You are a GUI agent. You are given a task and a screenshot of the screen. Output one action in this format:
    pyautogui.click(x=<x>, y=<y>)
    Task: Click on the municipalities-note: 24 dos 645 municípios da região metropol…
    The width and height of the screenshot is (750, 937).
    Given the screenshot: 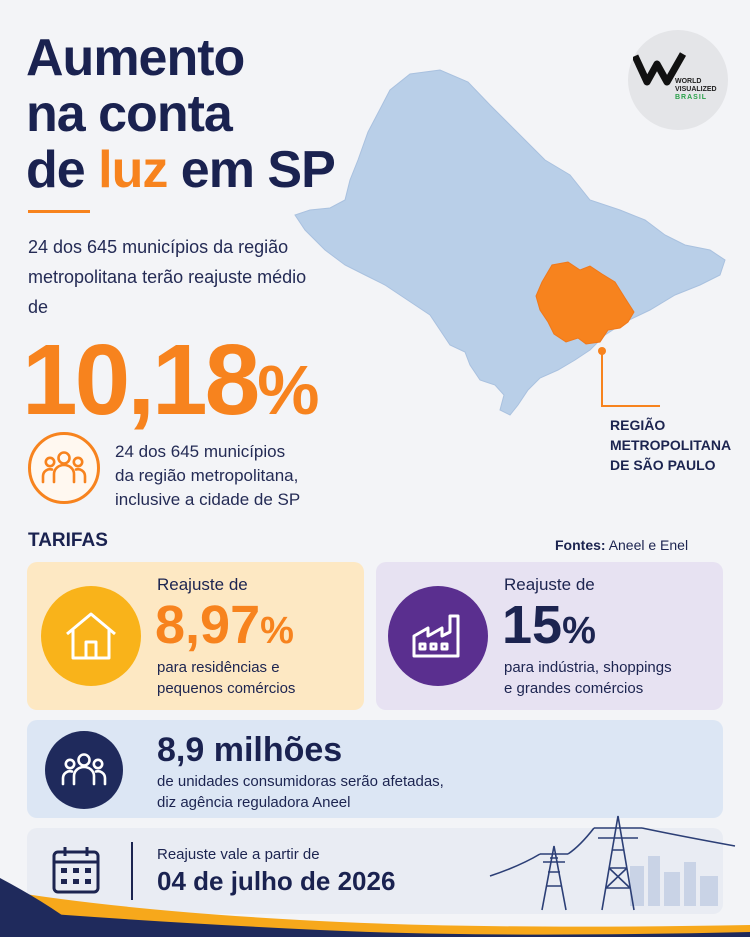 What is the action you would take?
    pyautogui.click(x=208, y=475)
    